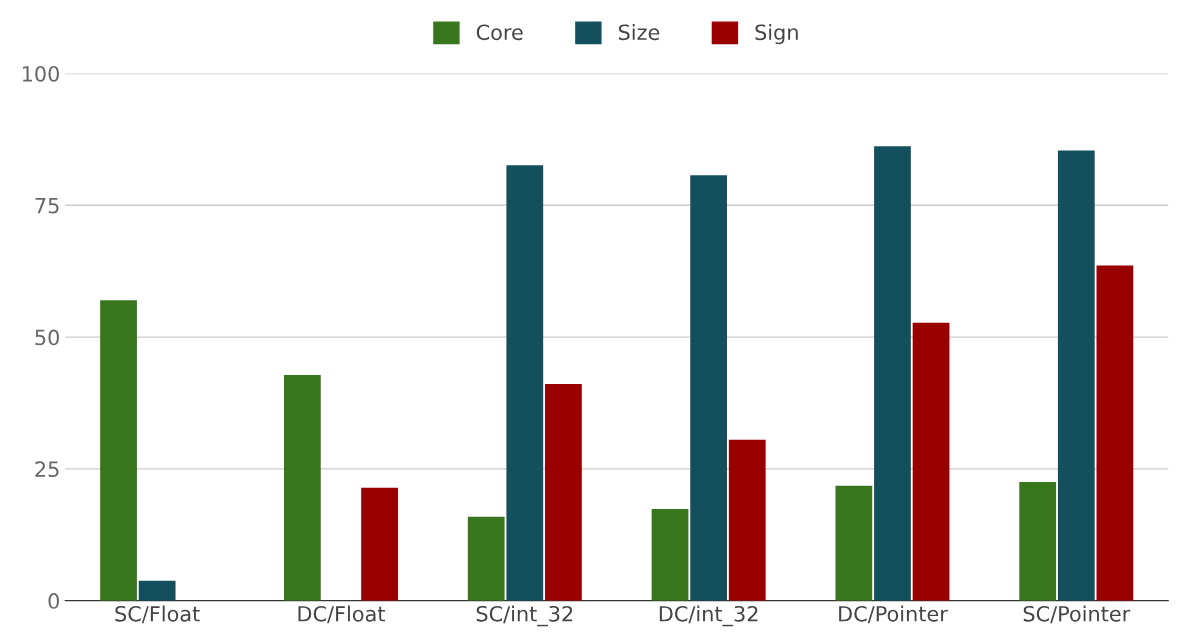  Describe the element at coordinates (53, 601) in the screenshot. I see `y-tick-label: 0` at that location.